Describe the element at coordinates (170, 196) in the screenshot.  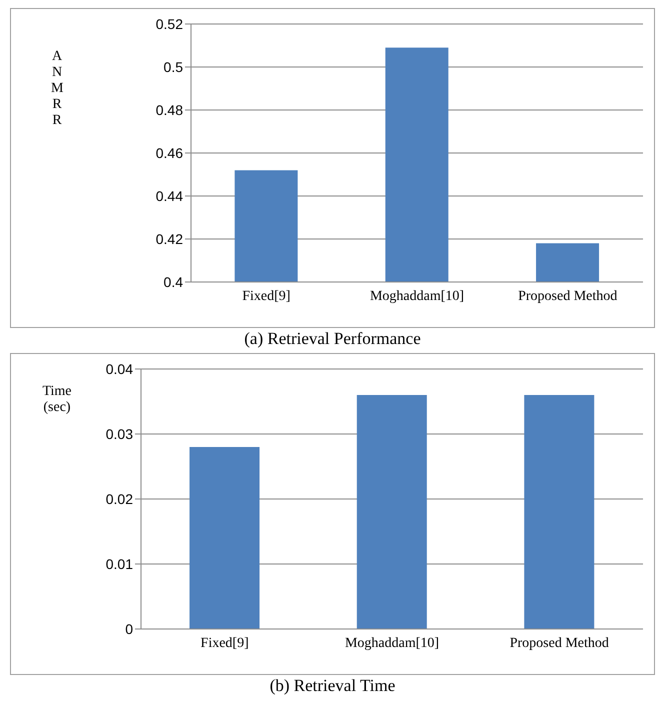
I see `y-tick-label: 0.44` at that location.